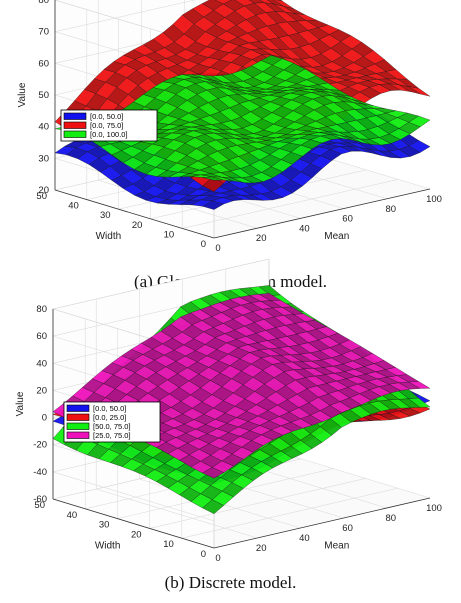 This screenshot has width=461, height=603. What do you see at coordinates (112, 435) in the screenshot?
I see `legend-label: [25.0, 75.0]` at bounding box center [112, 435].